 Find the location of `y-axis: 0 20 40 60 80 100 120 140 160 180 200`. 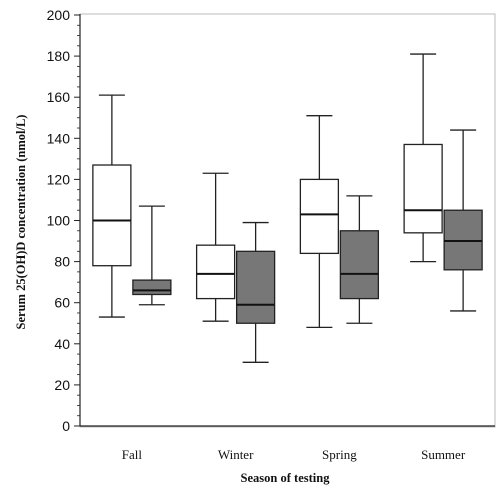

y-axis: 0 20 40 60 80 100 120 140 160 180 200 is located at coordinates (64, 220).